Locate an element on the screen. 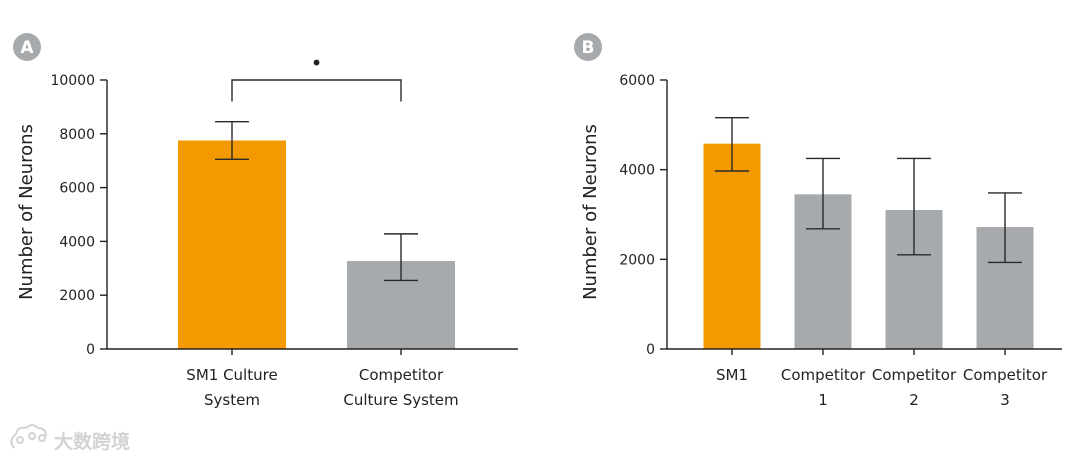 The width and height of the screenshot is (1080, 462). y-tick-label-b-2000: 2000 is located at coordinates (637, 260).